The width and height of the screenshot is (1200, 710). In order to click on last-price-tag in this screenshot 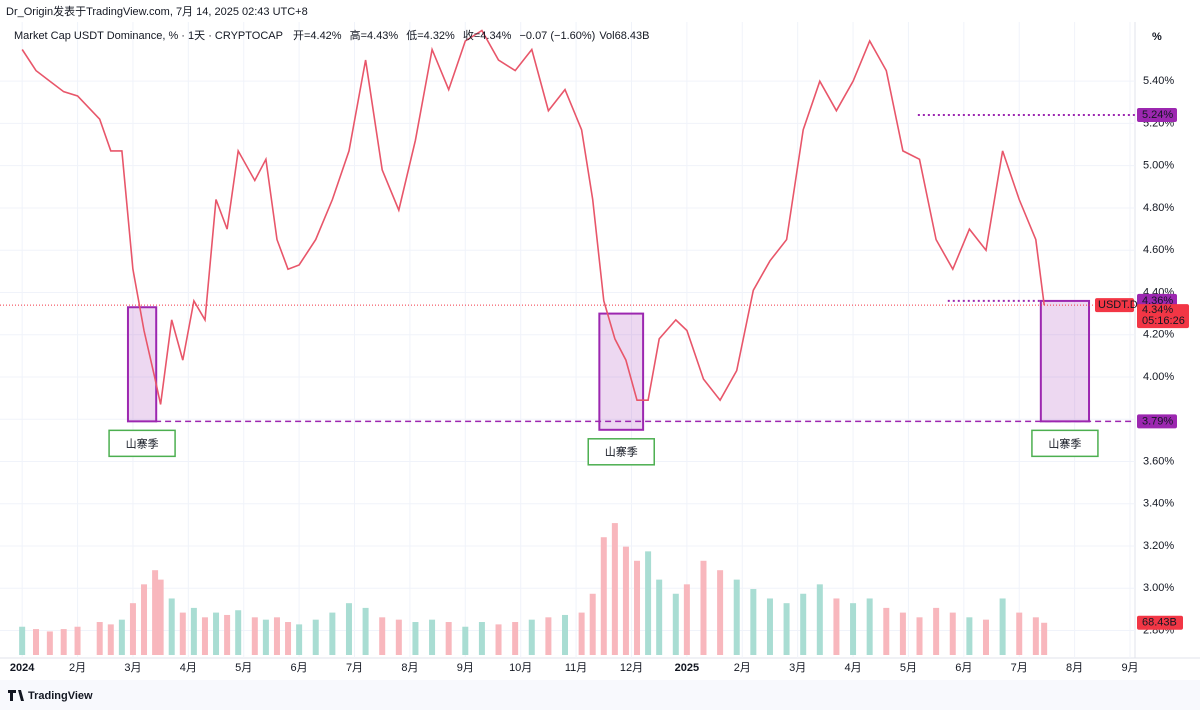, I will do `click(1163, 316)`.